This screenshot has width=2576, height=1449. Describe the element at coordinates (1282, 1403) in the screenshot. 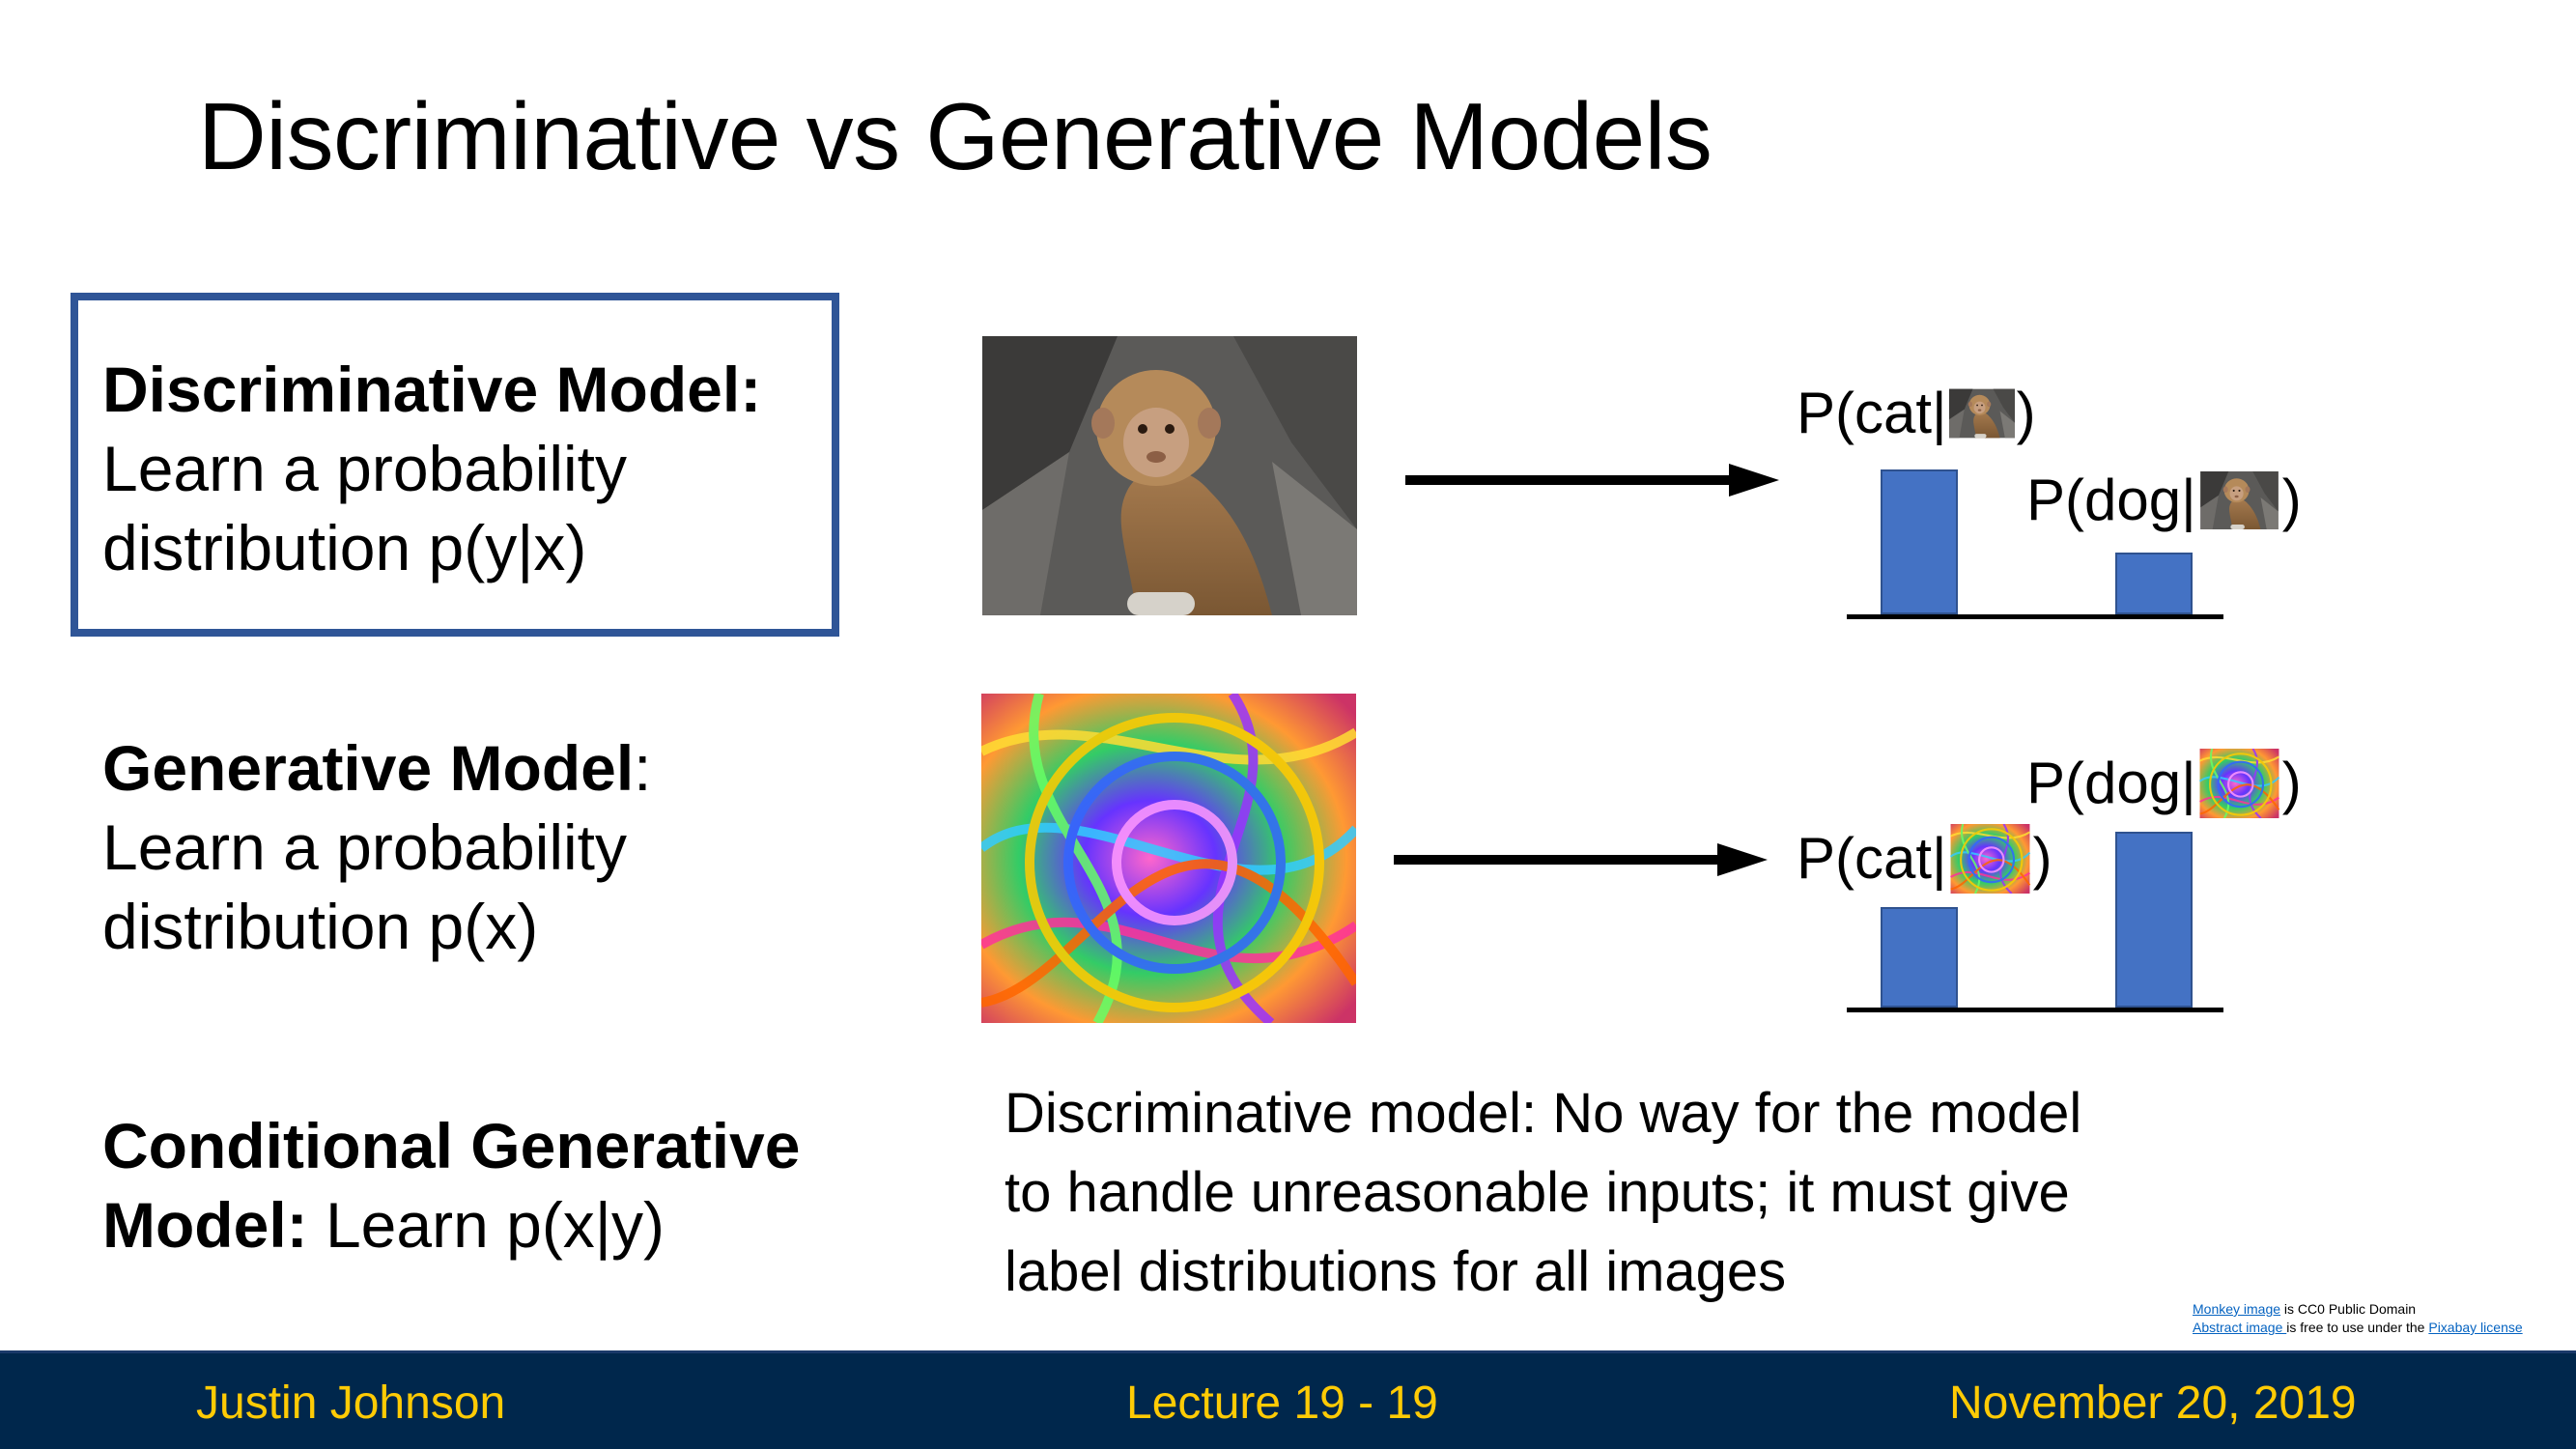

I see `footer-lecture: Lecture 19 - 19` at that location.